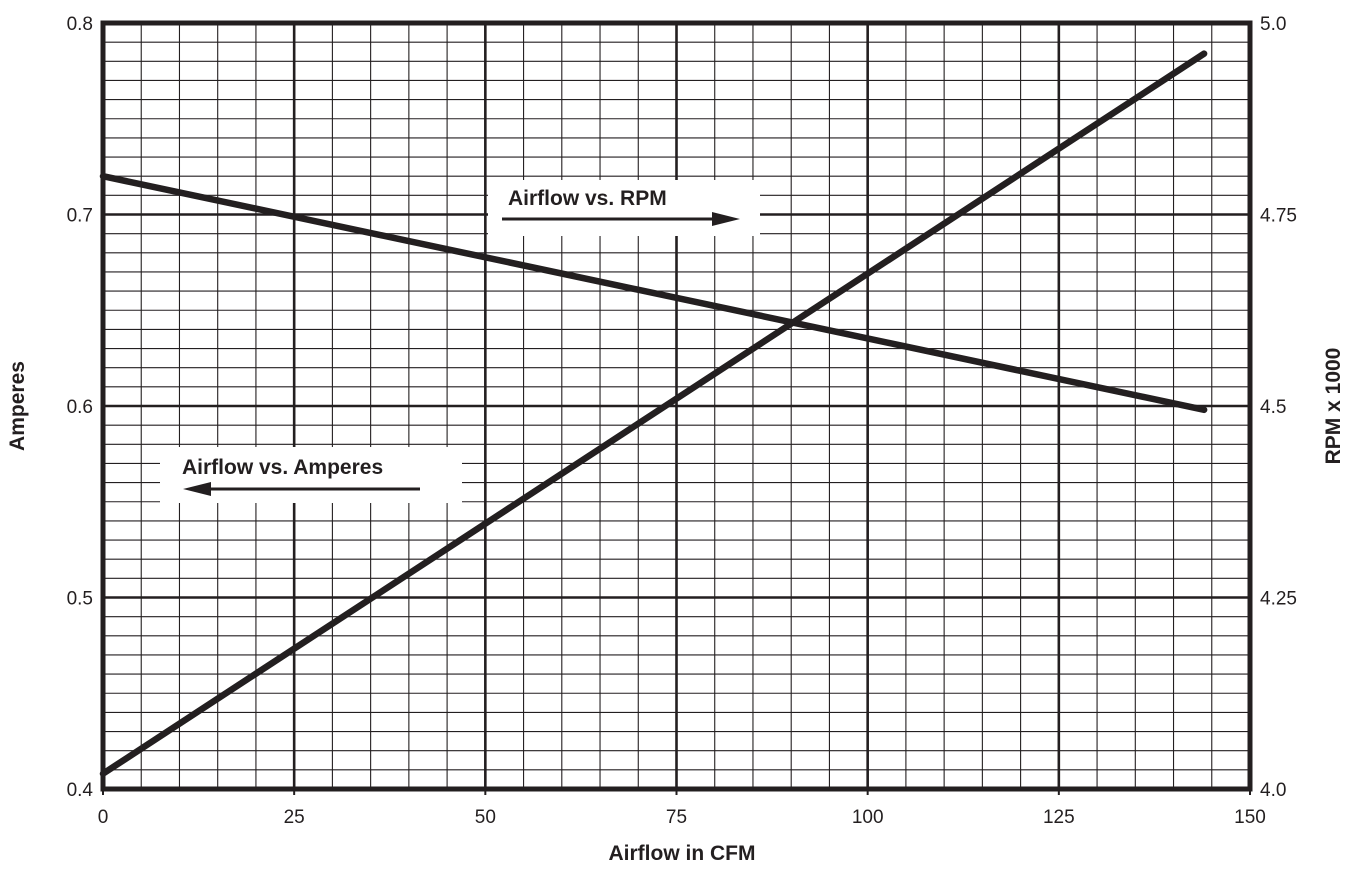 The height and width of the screenshot is (873, 1359). What do you see at coordinates (726, 219) in the screenshot?
I see `arrow-right-icon` at bounding box center [726, 219].